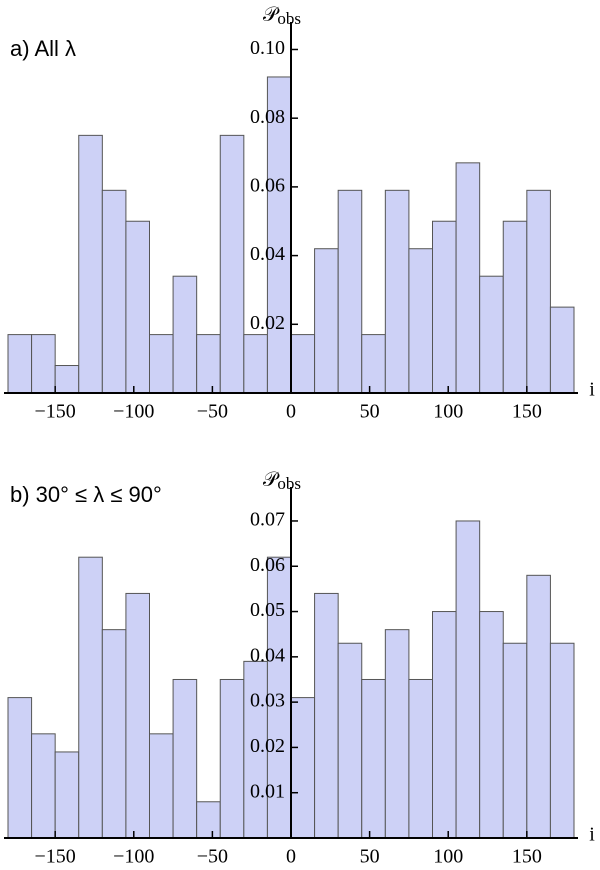 This screenshot has width=600, height=870. What do you see at coordinates (267, 791) in the screenshot?
I see `y-tick-label: 0.01` at bounding box center [267, 791].